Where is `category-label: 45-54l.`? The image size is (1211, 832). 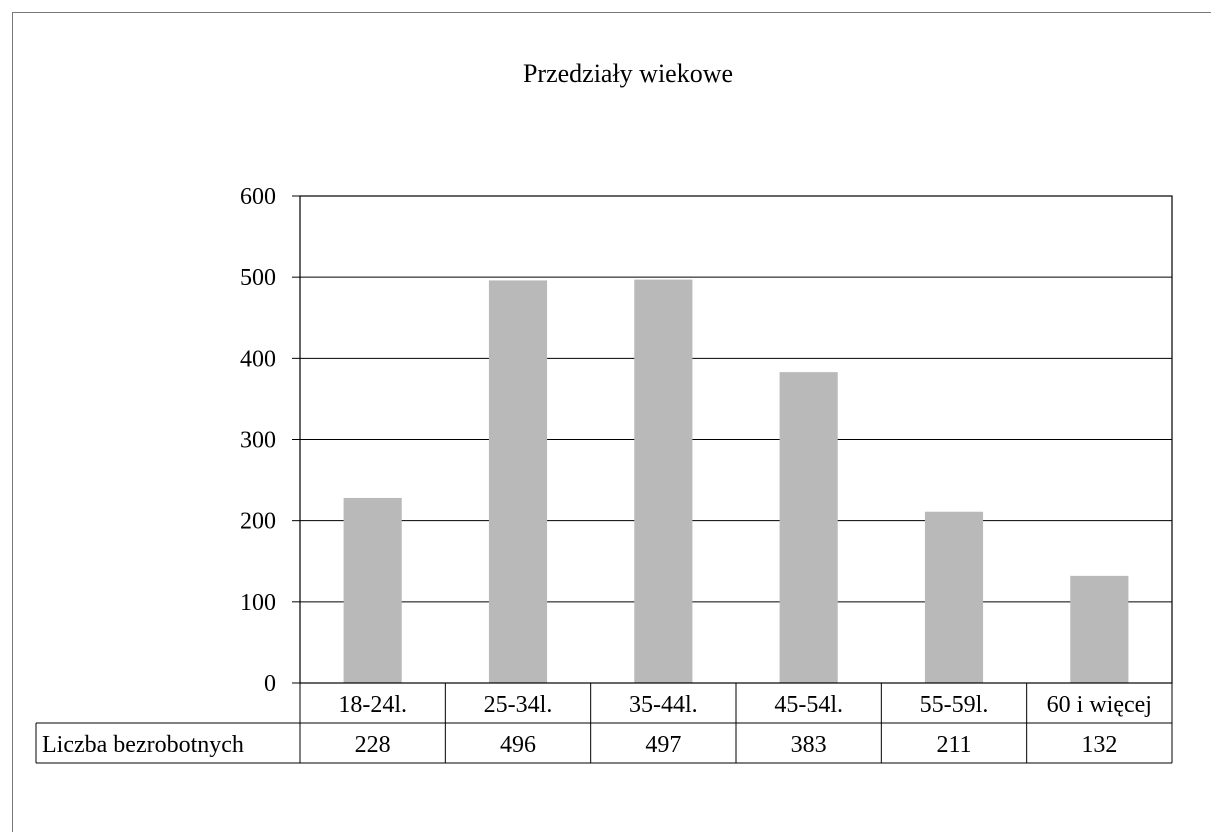
category-label: 45-54l. is located at coordinates (808, 705).